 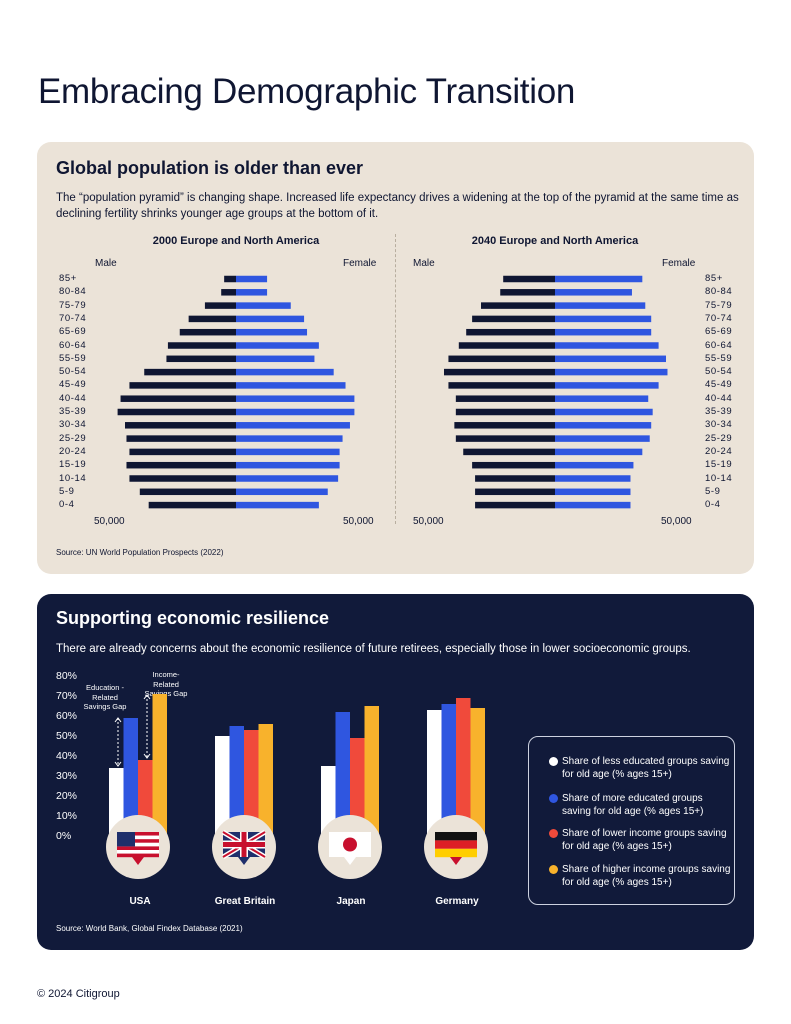 I want to click on flag-sun, so click(x=350, y=844).